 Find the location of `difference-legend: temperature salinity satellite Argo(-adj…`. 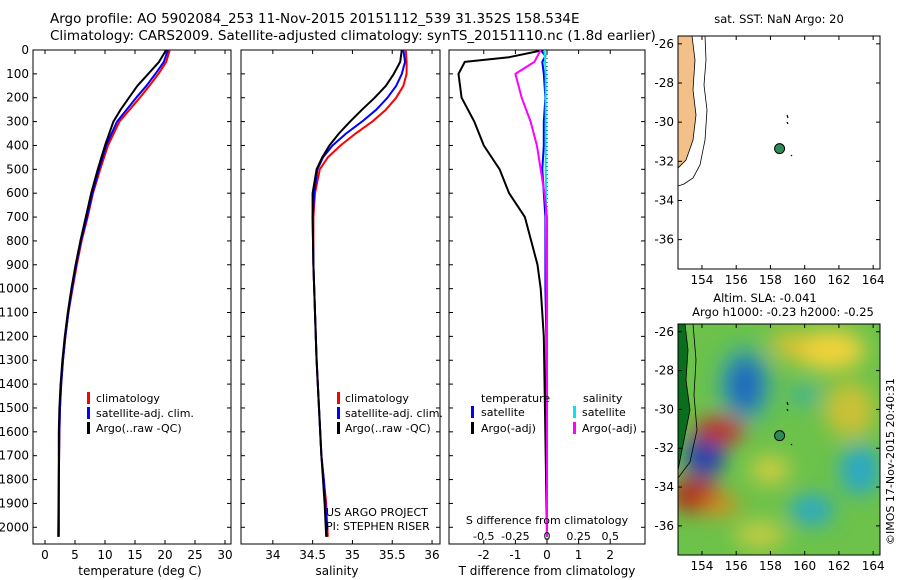

difference-legend: temperature salinity satellite Argo(-adj… is located at coordinates (554, 413).